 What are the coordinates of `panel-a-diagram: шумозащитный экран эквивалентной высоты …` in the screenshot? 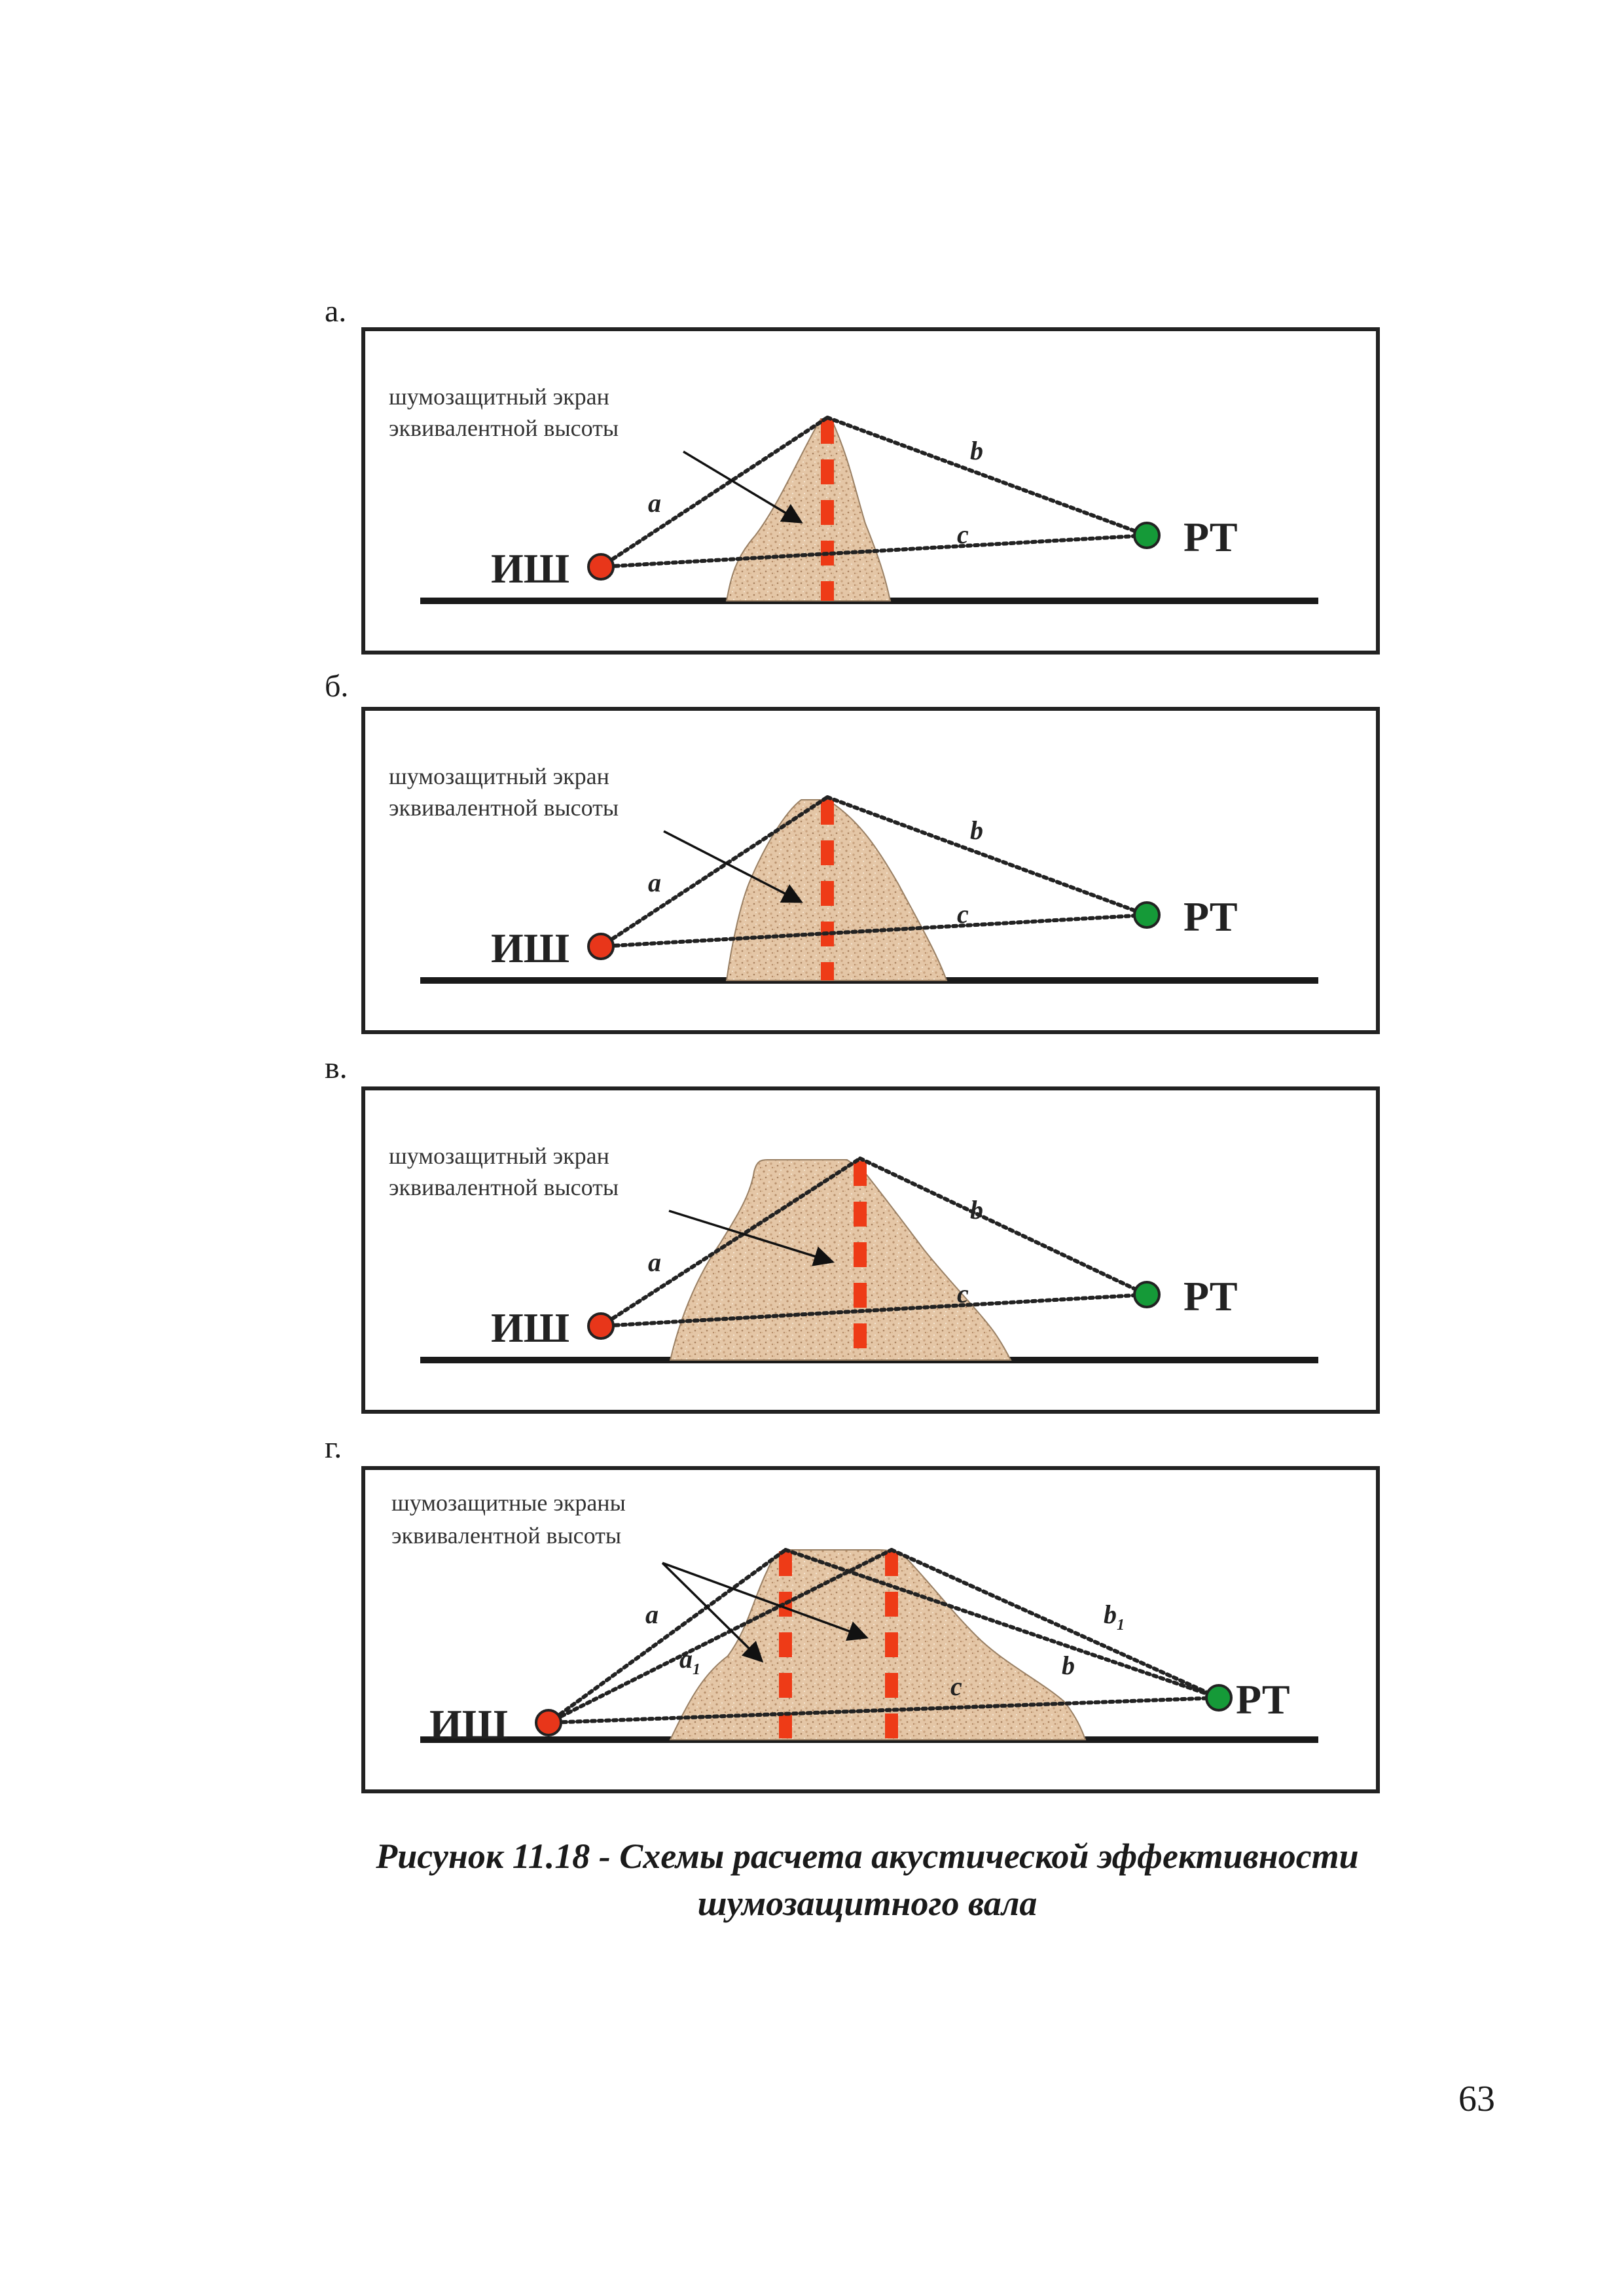 It's located at (870, 491).